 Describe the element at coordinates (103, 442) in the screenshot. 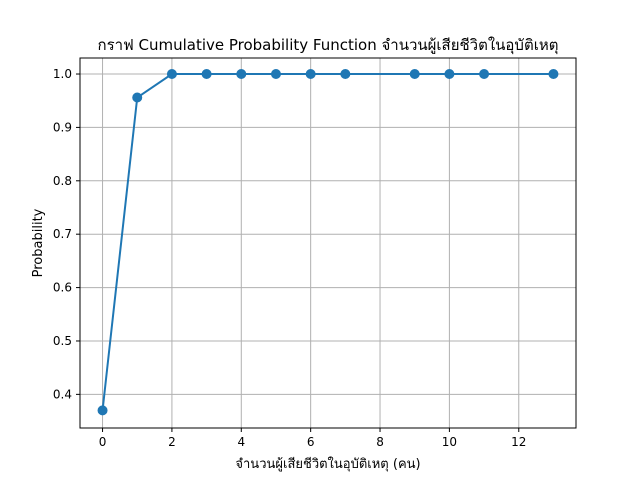

I see `x-tick-label: 0` at that location.